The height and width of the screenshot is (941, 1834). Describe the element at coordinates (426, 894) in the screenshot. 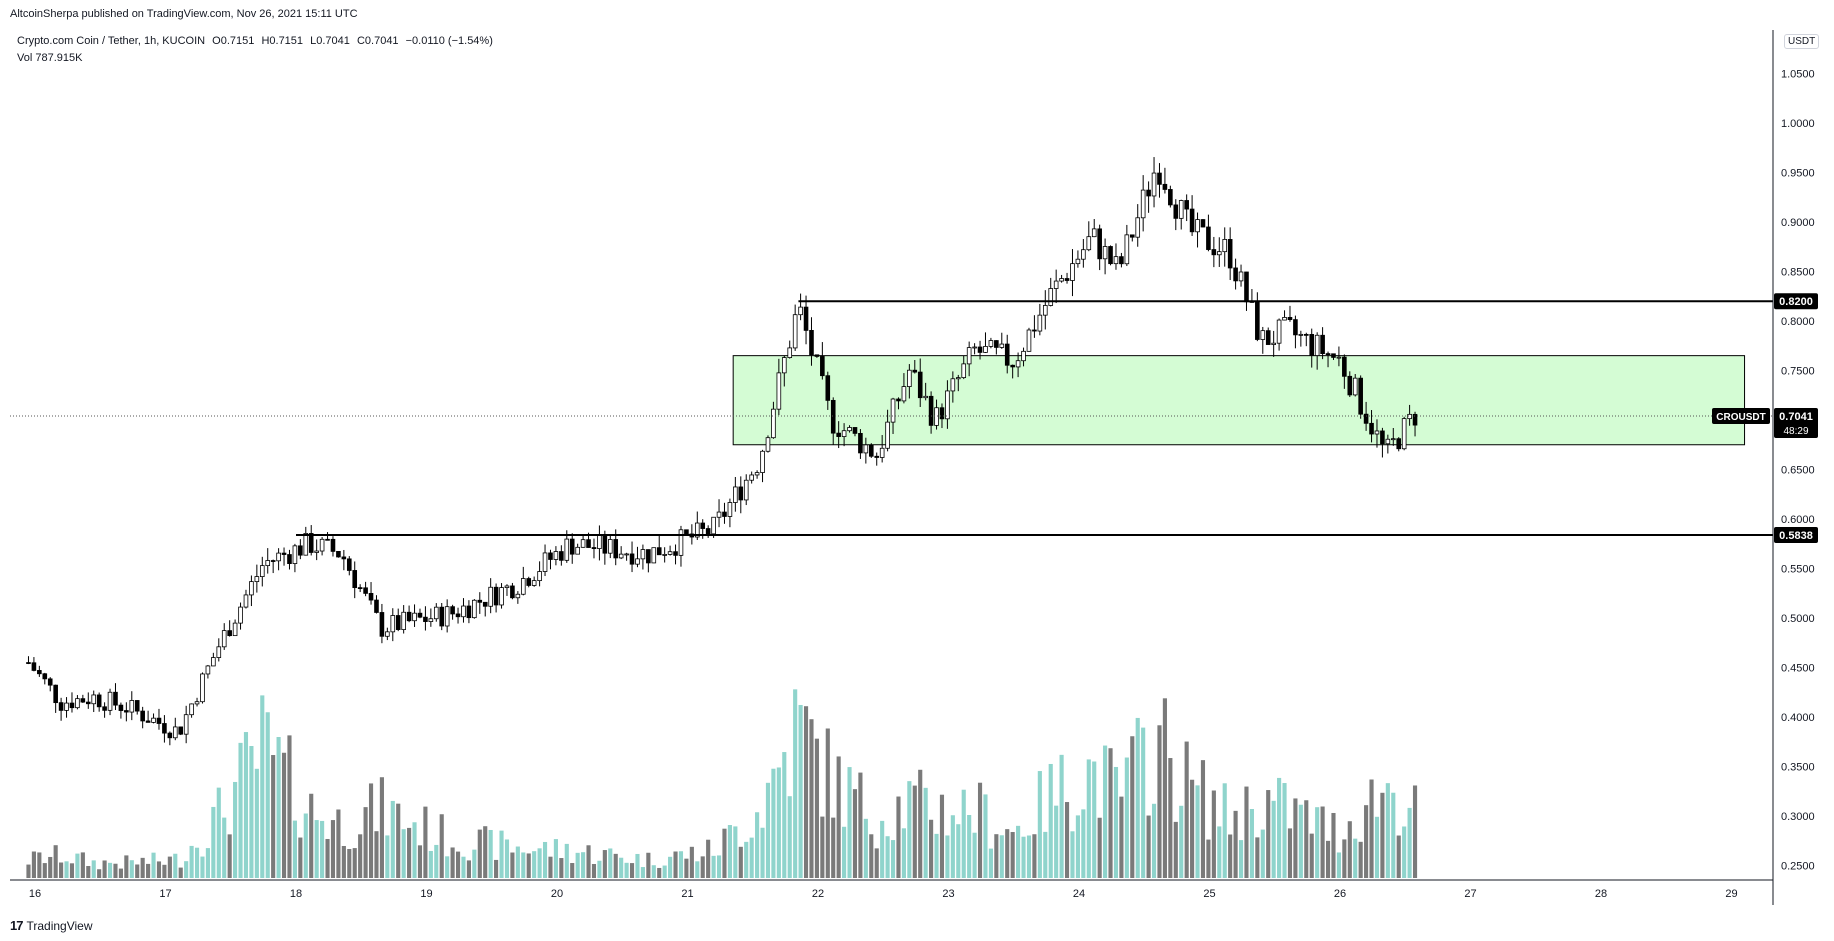

I see `time-tick-label: 19` at that location.